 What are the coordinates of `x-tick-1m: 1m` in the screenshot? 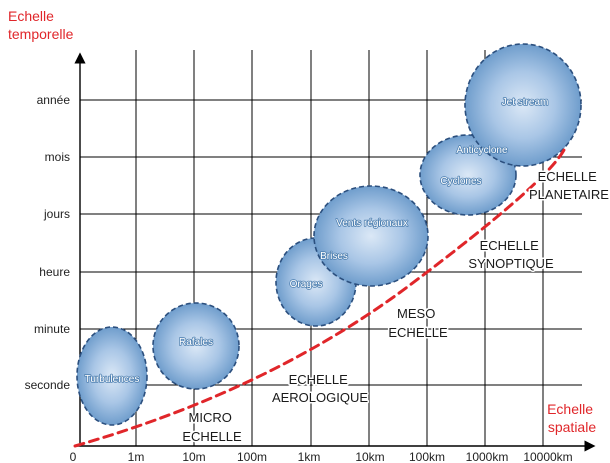 It's located at (136, 456).